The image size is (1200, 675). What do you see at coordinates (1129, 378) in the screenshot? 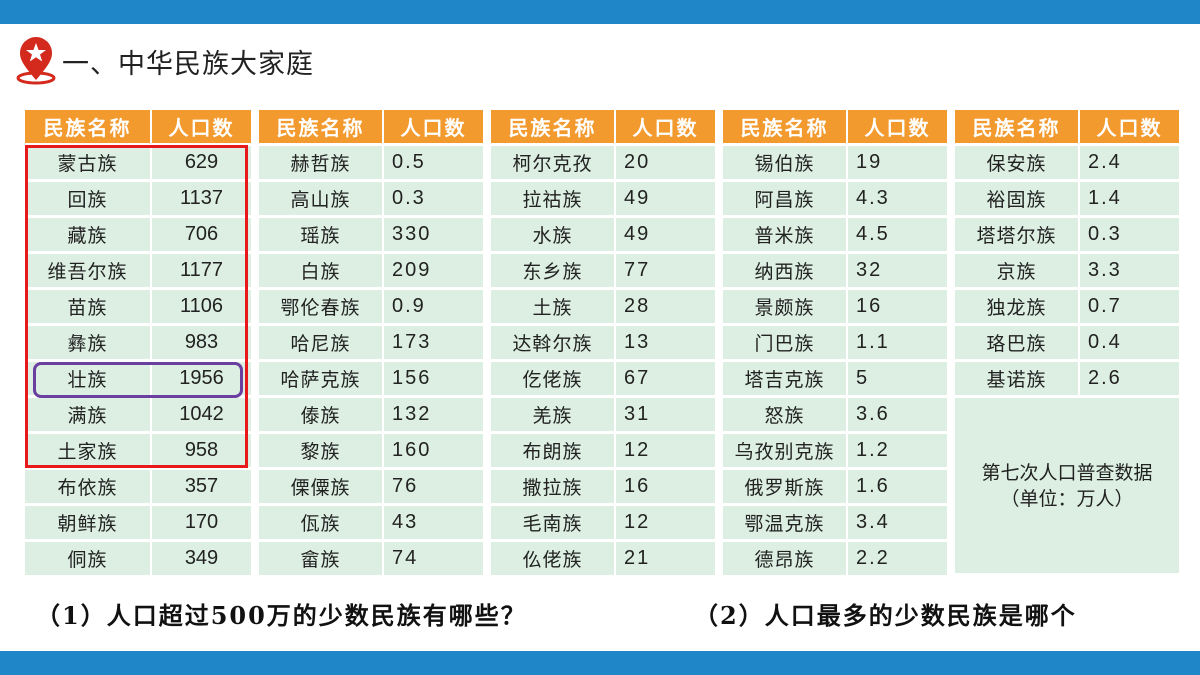
I see `population-value: 2.6` at bounding box center [1129, 378].